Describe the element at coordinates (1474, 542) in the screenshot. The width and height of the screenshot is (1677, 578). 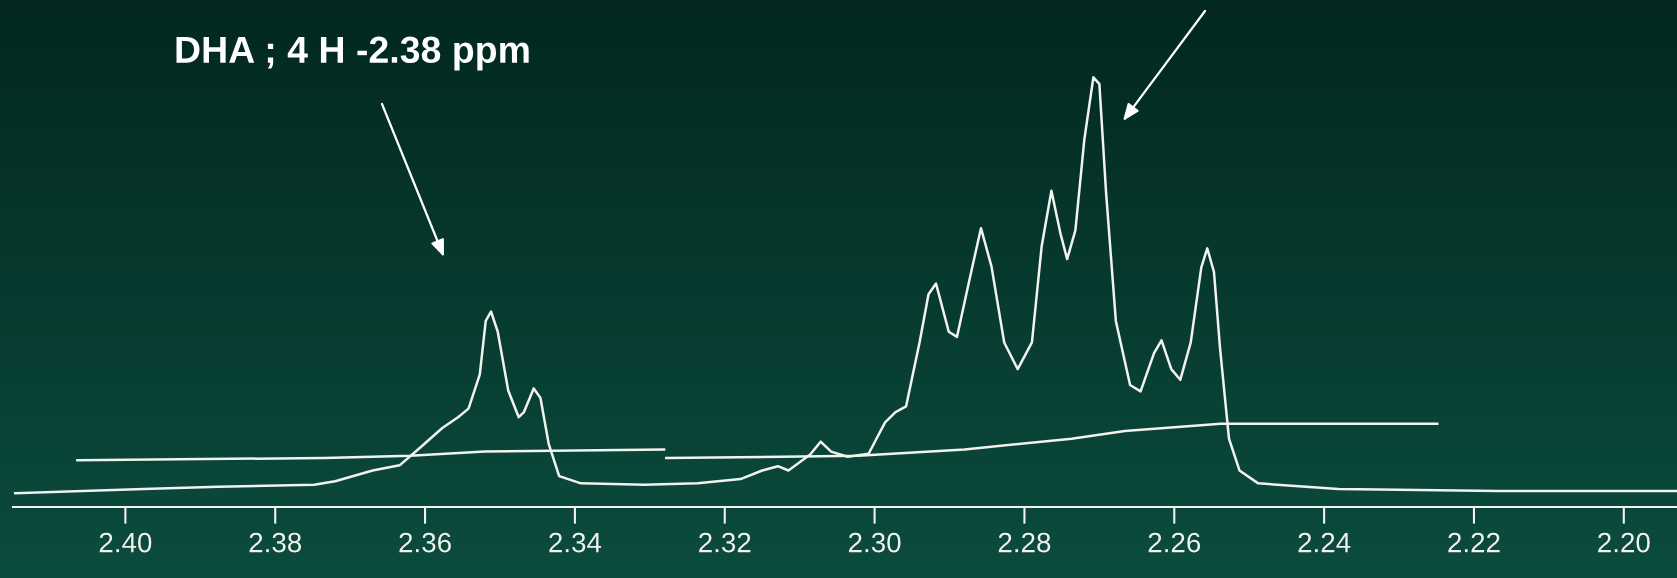
I see `x-tick-label: 2.22` at that location.